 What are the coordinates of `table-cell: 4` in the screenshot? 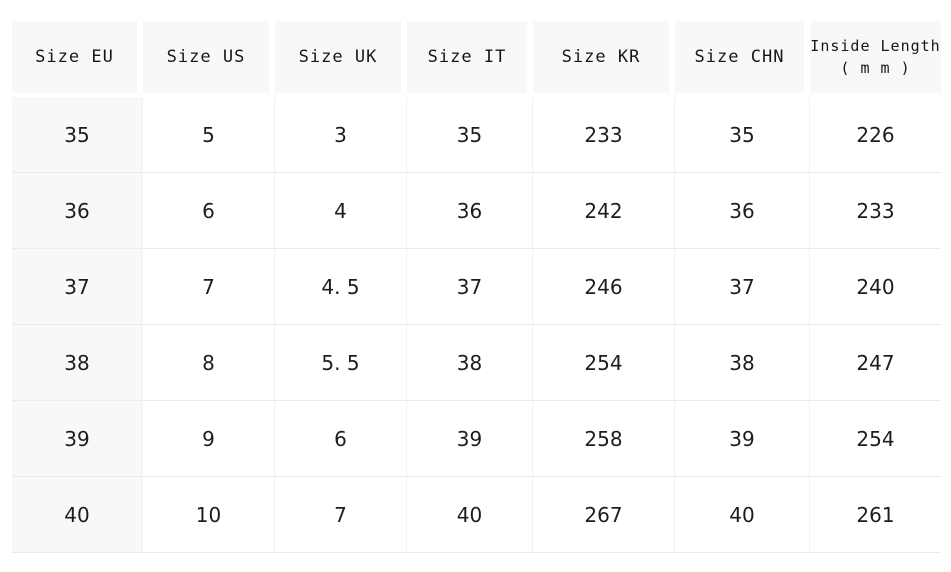 It's located at (341, 211).